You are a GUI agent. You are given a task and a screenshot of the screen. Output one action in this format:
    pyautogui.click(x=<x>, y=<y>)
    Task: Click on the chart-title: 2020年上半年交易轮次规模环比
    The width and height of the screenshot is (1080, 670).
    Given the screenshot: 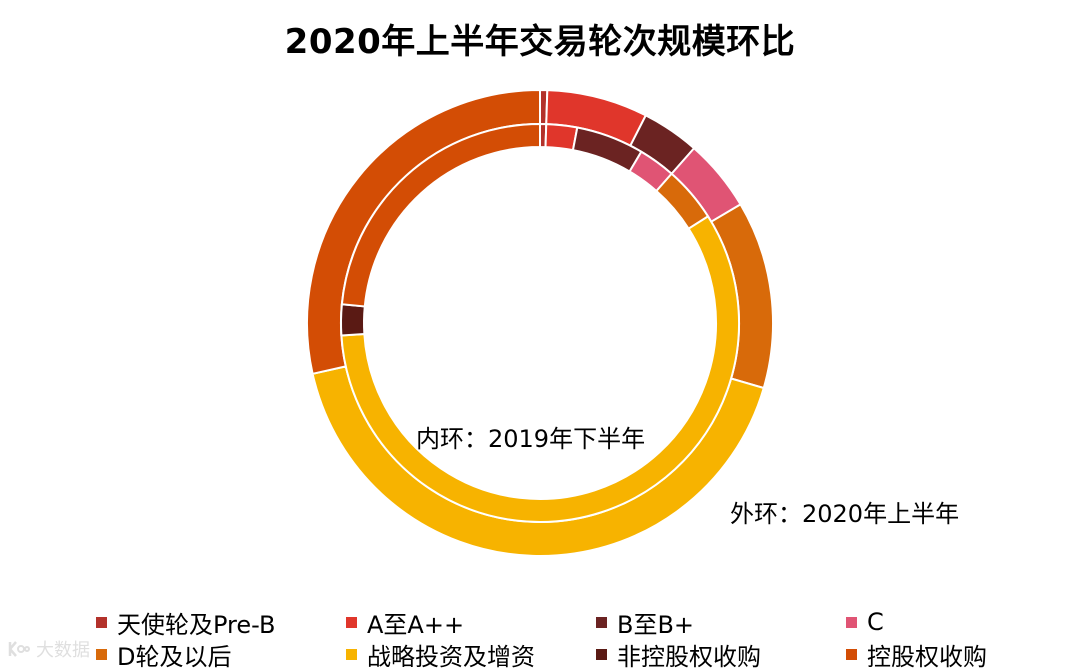 What is the action you would take?
    pyautogui.click(x=540, y=42)
    